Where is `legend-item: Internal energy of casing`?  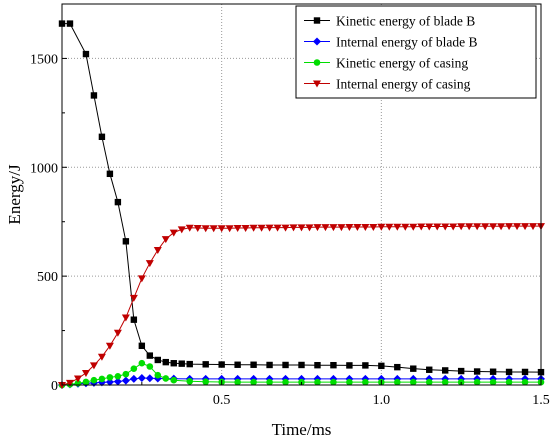 legend-item: Internal energy of casing is located at coordinates (387, 84).